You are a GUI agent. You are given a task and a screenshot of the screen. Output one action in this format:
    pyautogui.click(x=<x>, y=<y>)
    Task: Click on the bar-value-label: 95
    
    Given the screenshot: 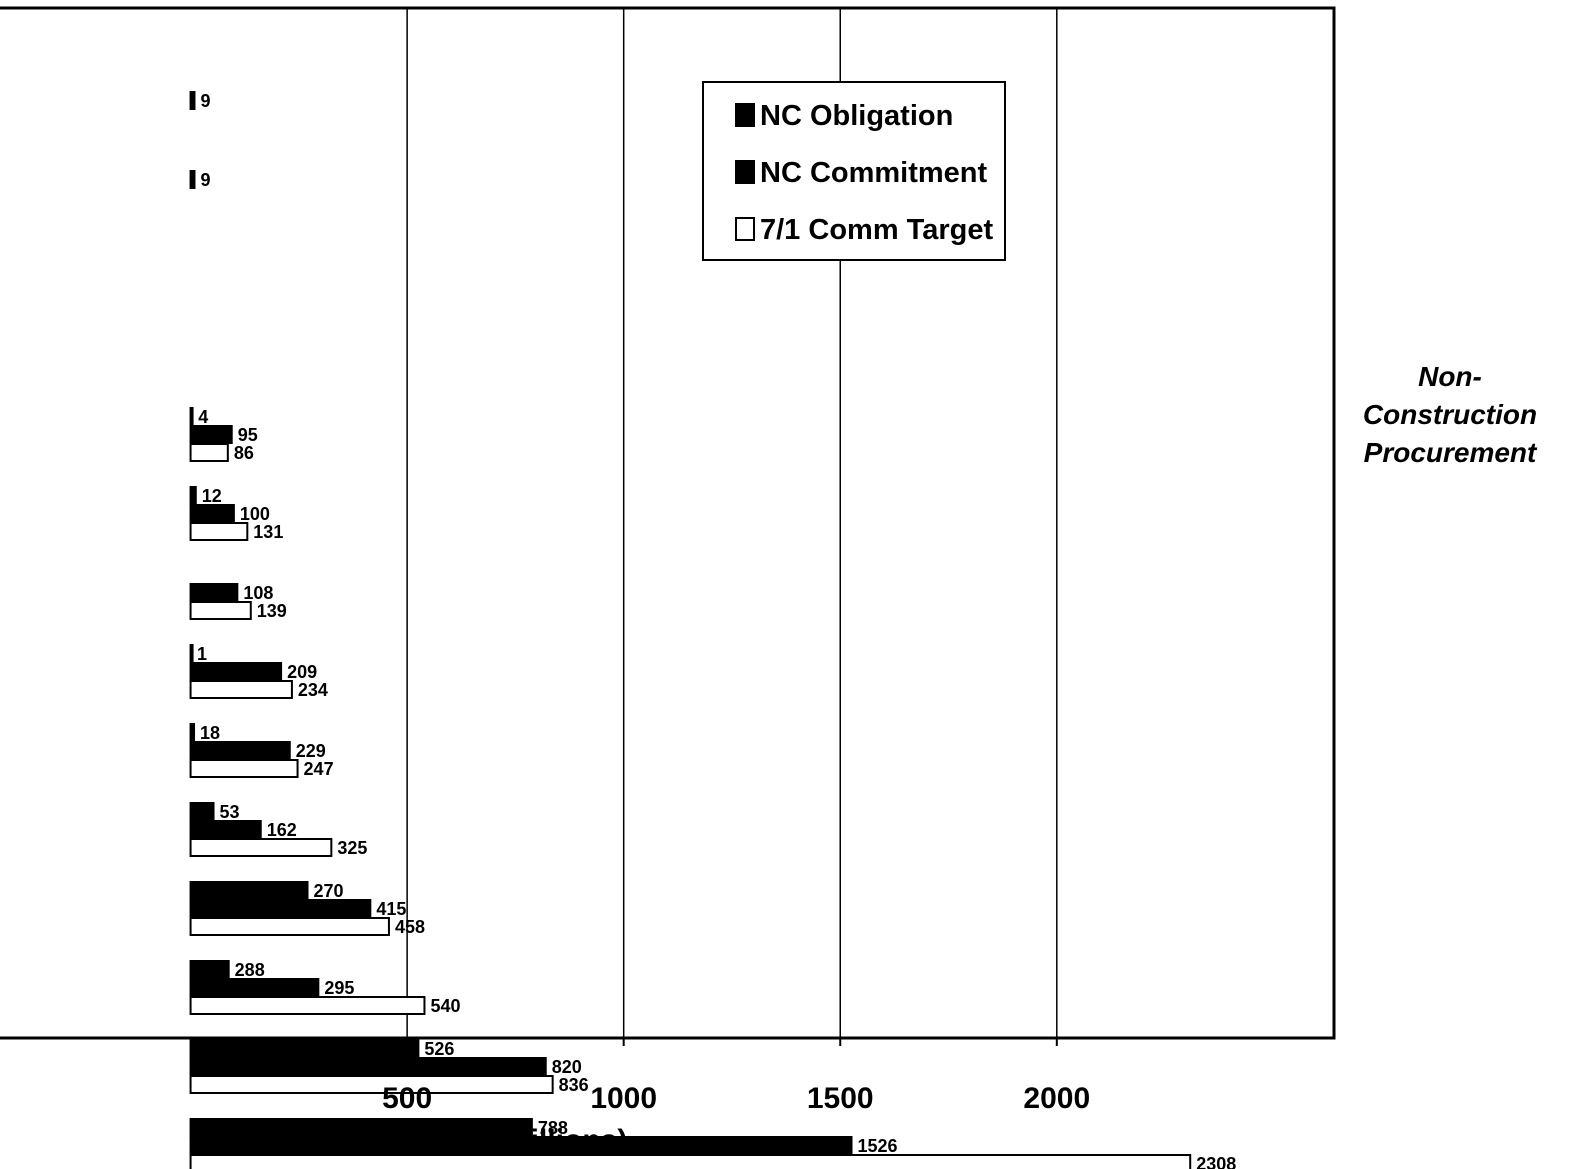 What is the action you would take?
    pyautogui.click(x=248, y=435)
    